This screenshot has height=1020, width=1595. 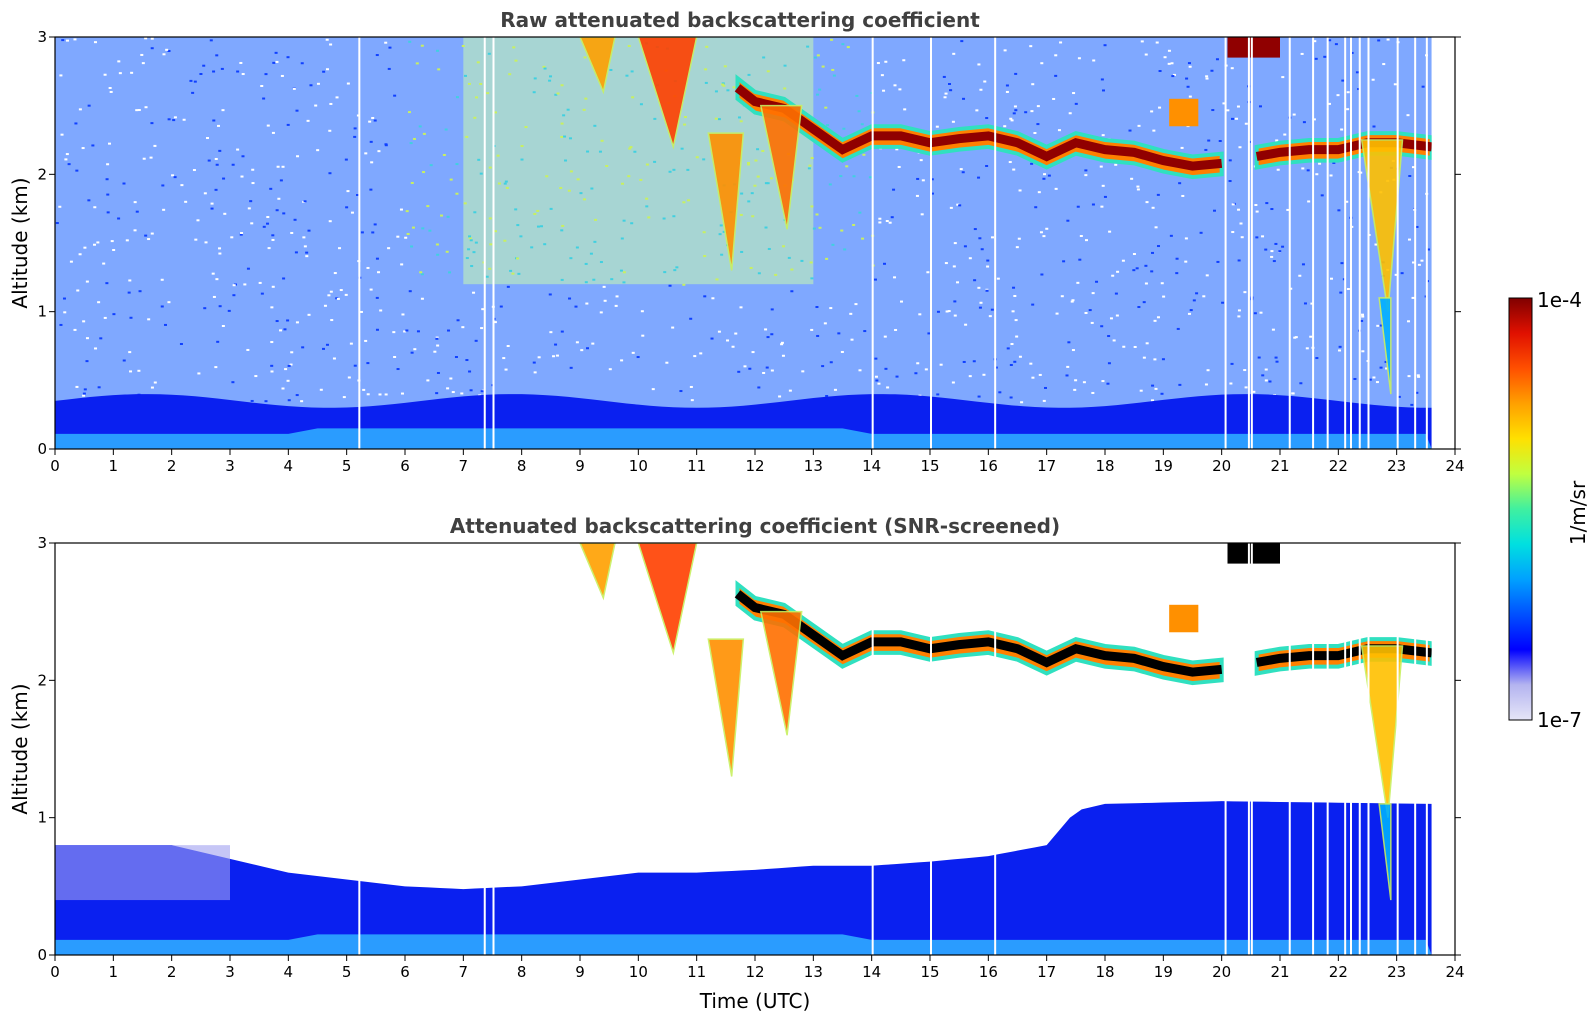 I want to click on x-tick-label: 12, so click(x=754, y=972).